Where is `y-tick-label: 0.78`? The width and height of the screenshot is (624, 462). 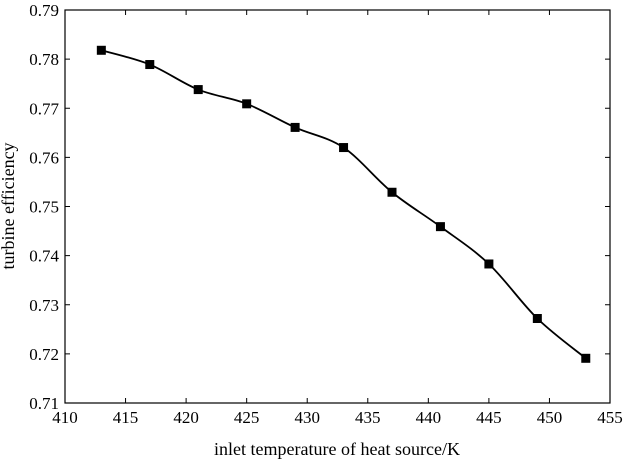 y-tick-label: 0.78 is located at coordinates (44, 59).